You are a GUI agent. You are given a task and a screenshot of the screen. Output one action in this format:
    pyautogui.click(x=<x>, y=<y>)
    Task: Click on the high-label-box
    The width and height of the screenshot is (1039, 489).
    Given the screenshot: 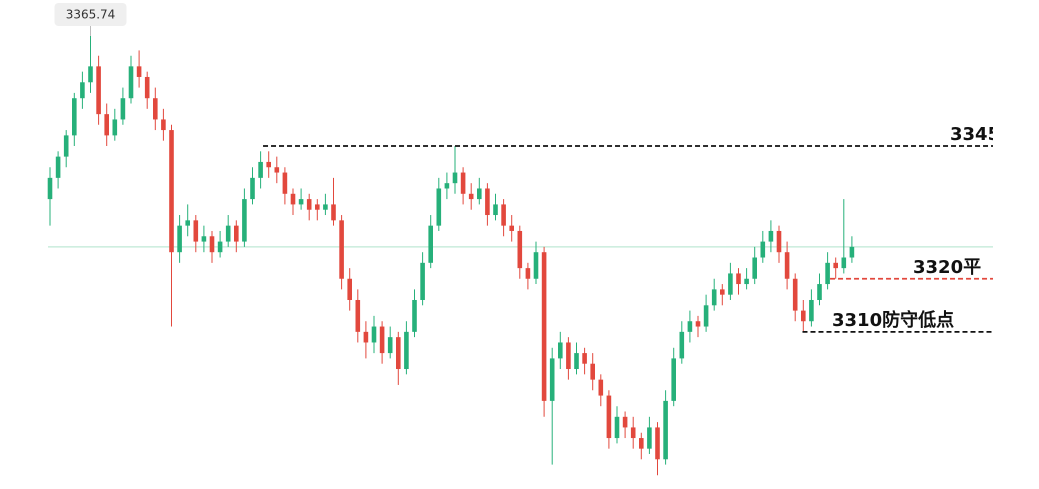 What is the action you would take?
    pyautogui.click(x=90, y=14)
    